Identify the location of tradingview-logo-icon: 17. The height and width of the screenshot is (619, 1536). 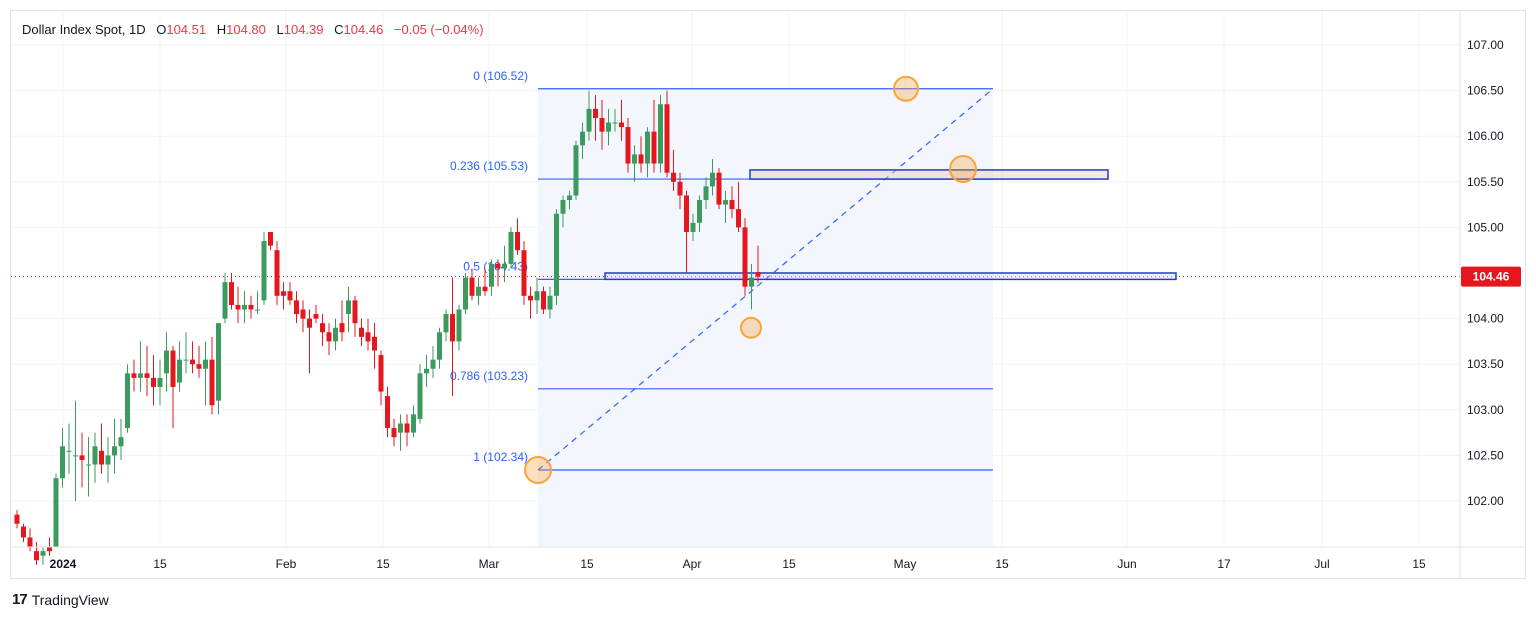
(20, 599).